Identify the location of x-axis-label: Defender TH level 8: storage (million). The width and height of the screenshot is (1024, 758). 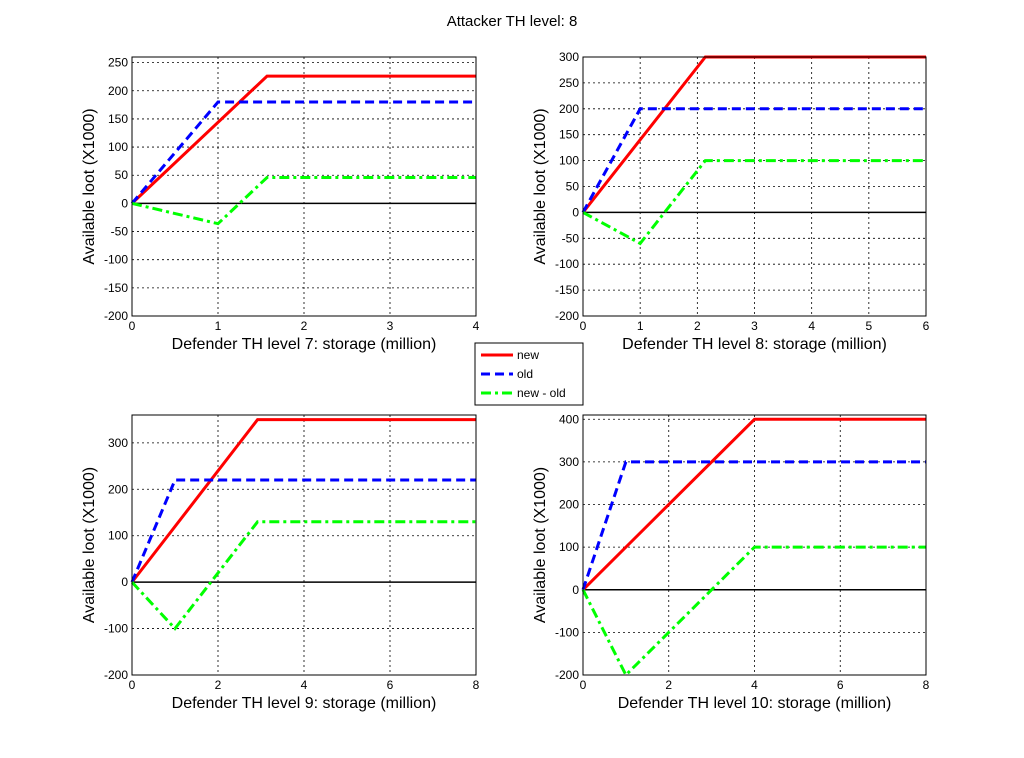
(754, 344).